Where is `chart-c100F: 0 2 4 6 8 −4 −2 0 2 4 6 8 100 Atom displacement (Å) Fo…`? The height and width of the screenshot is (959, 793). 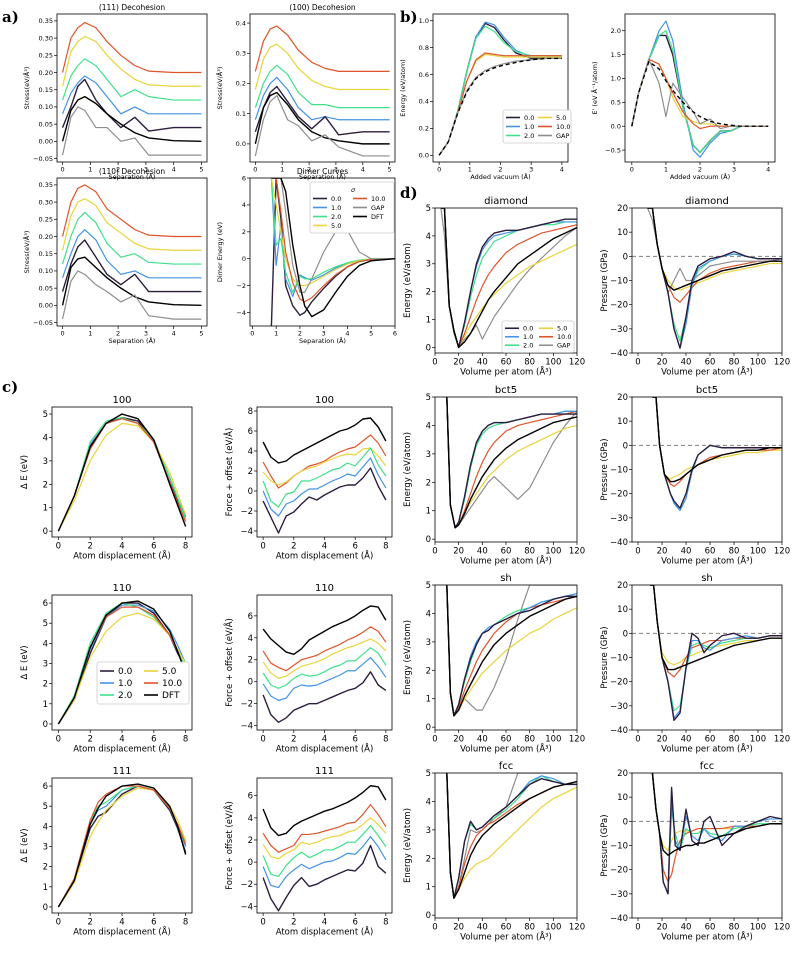 chart-c100F: 0 2 4 6 8 −4 −2 0 2 4 6 8 100 Atom displacement (Å) Fo… is located at coordinates (308, 478).